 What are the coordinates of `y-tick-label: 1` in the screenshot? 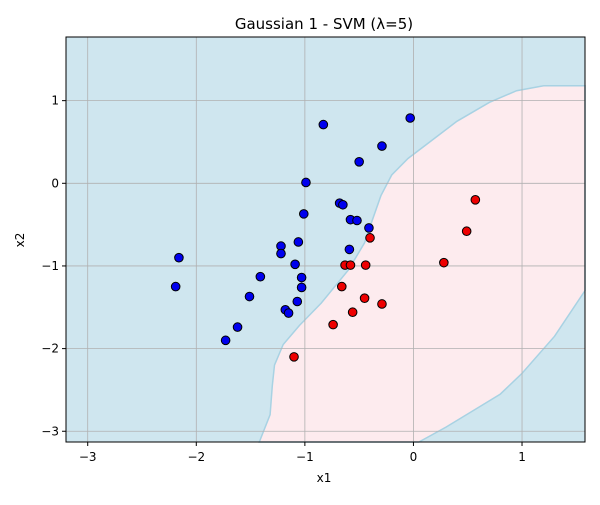 It's located at (55, 101).